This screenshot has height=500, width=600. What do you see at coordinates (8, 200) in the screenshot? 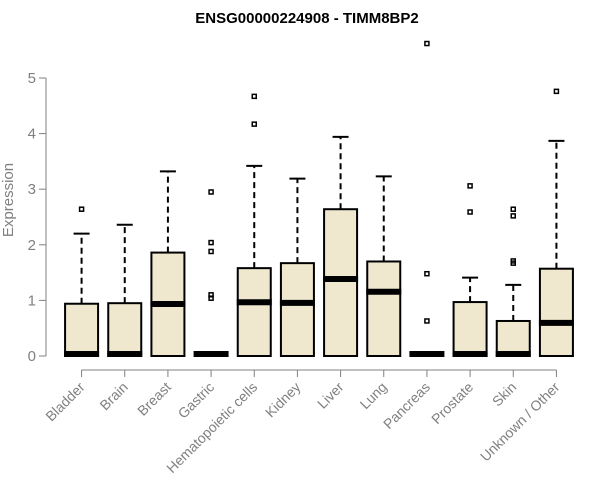
I see `y-axis-label: Expression` at bounding box center [8, 200].